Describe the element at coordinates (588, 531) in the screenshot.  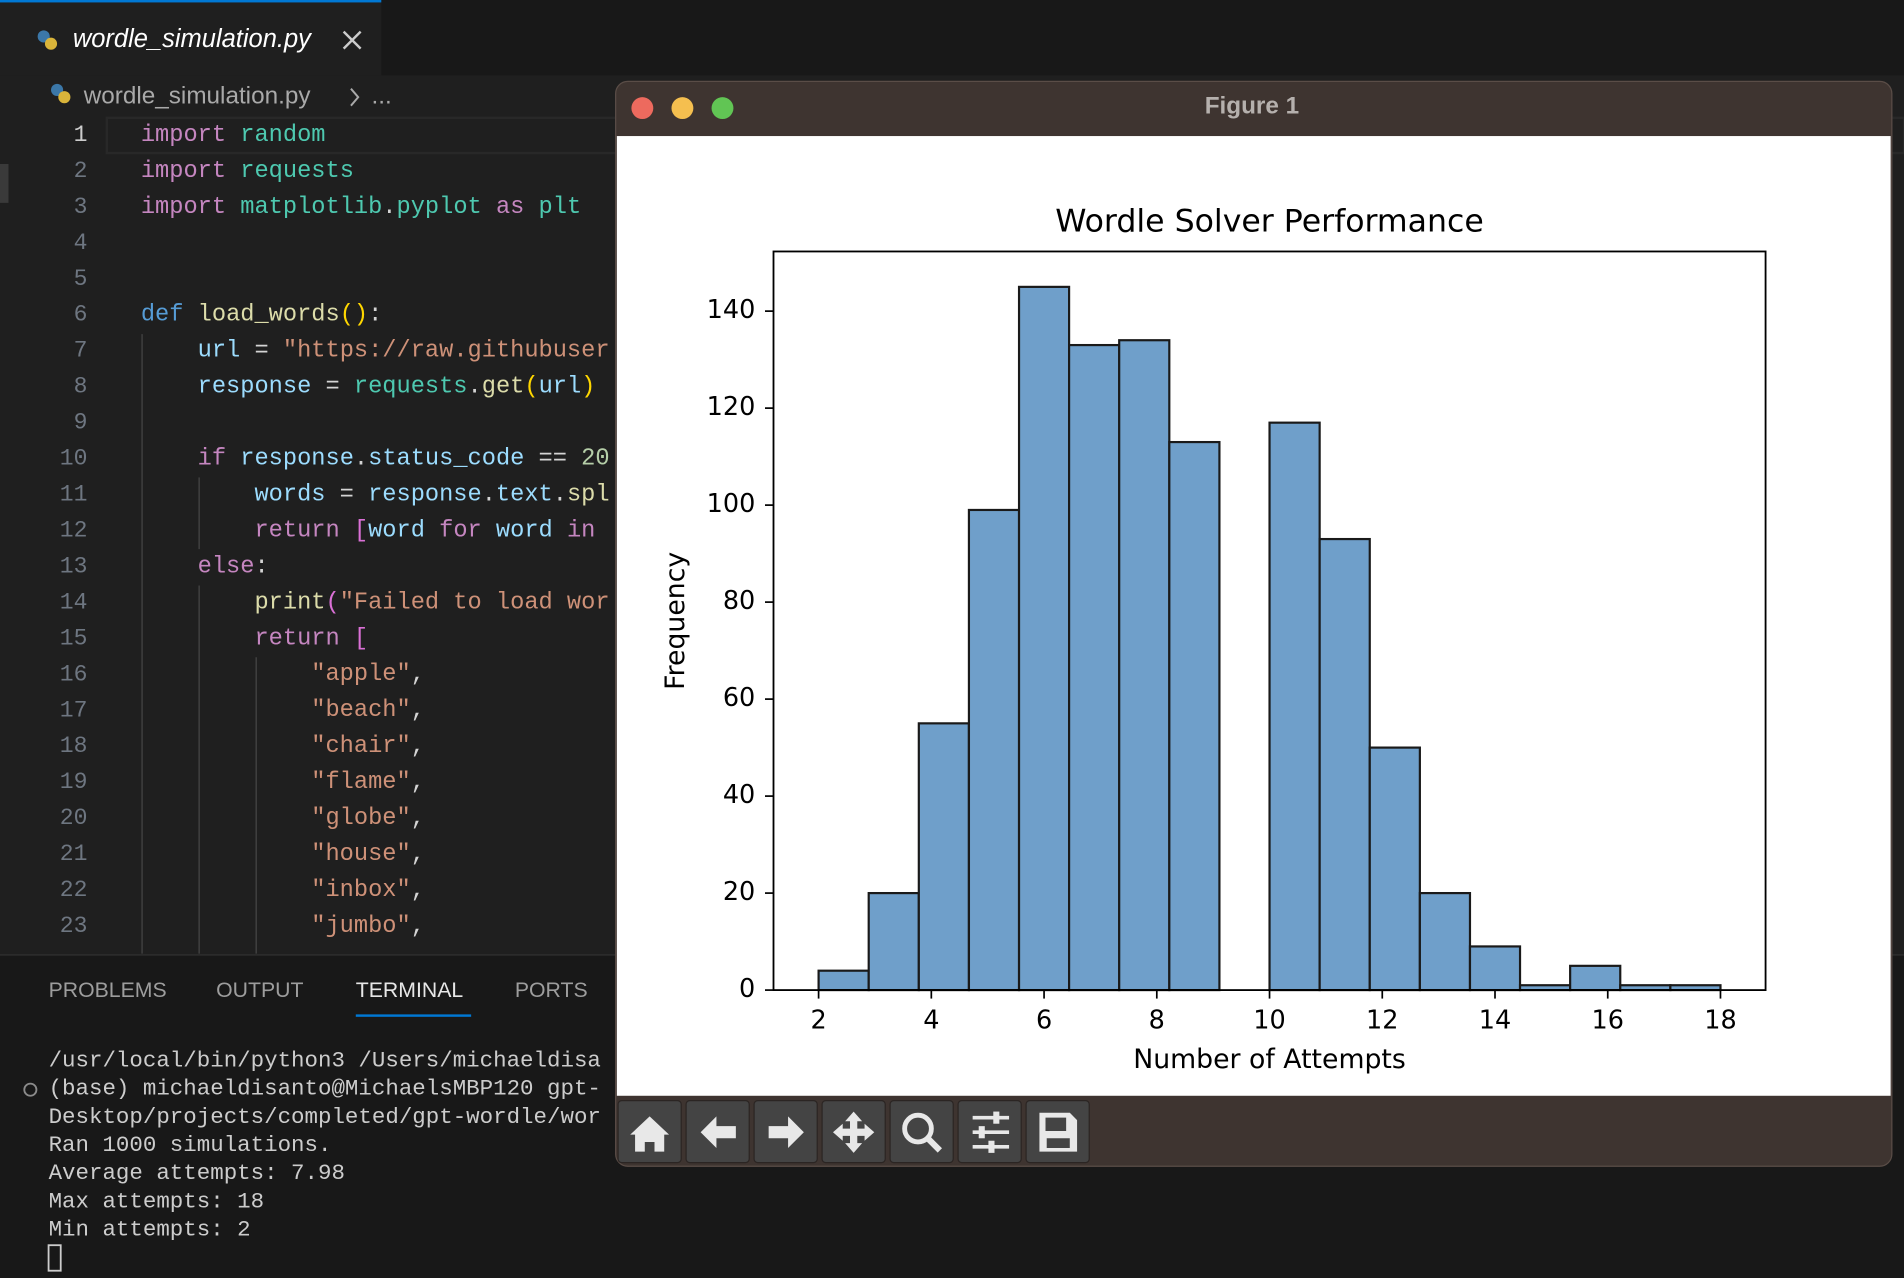
I see `code-token: in` at that location.